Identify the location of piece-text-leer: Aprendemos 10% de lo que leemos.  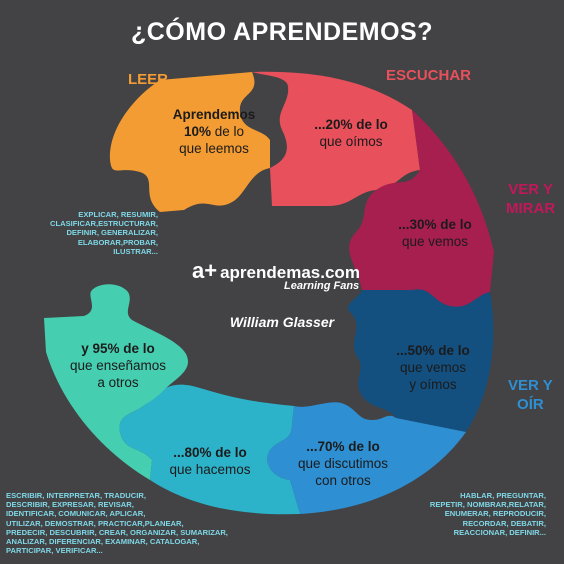
(214, 131).